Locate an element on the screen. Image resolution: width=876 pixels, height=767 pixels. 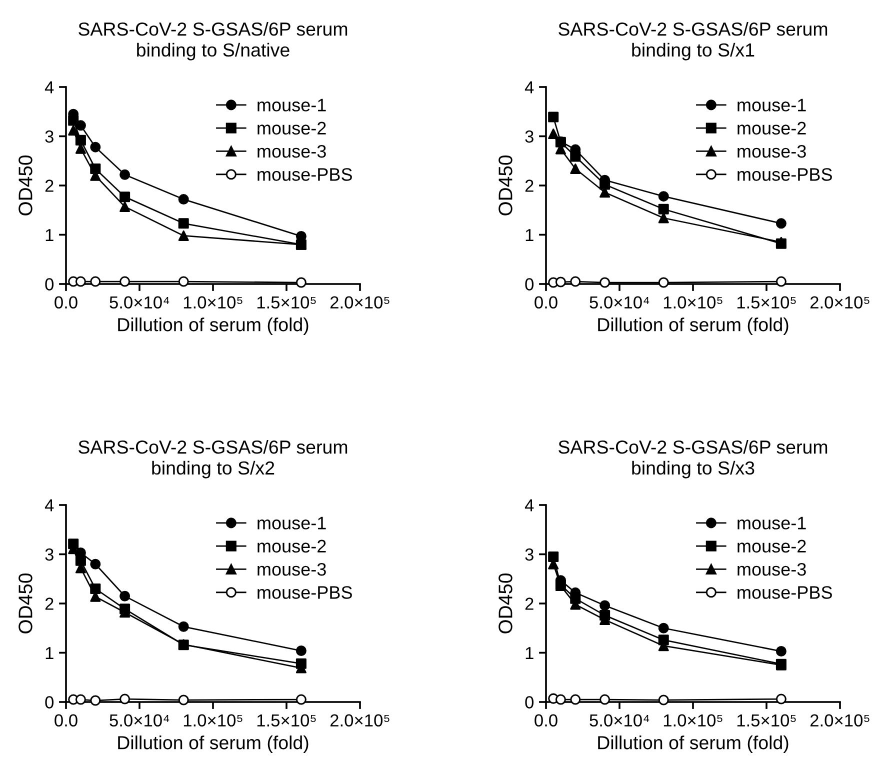
chart-title: SARS-CoV-2 S-GSAS/6P serum binding to S/x1 is located at coordinates (693, 41).